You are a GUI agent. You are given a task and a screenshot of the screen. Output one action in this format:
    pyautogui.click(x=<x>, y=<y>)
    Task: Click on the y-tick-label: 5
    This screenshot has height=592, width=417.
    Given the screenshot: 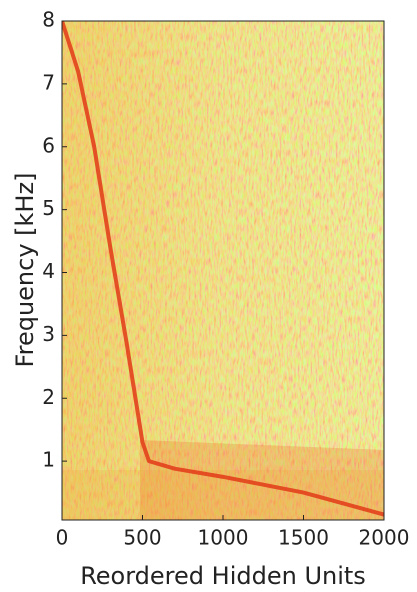 What is the action you would take?
    pyautogui.click(x=48, y=208)
    